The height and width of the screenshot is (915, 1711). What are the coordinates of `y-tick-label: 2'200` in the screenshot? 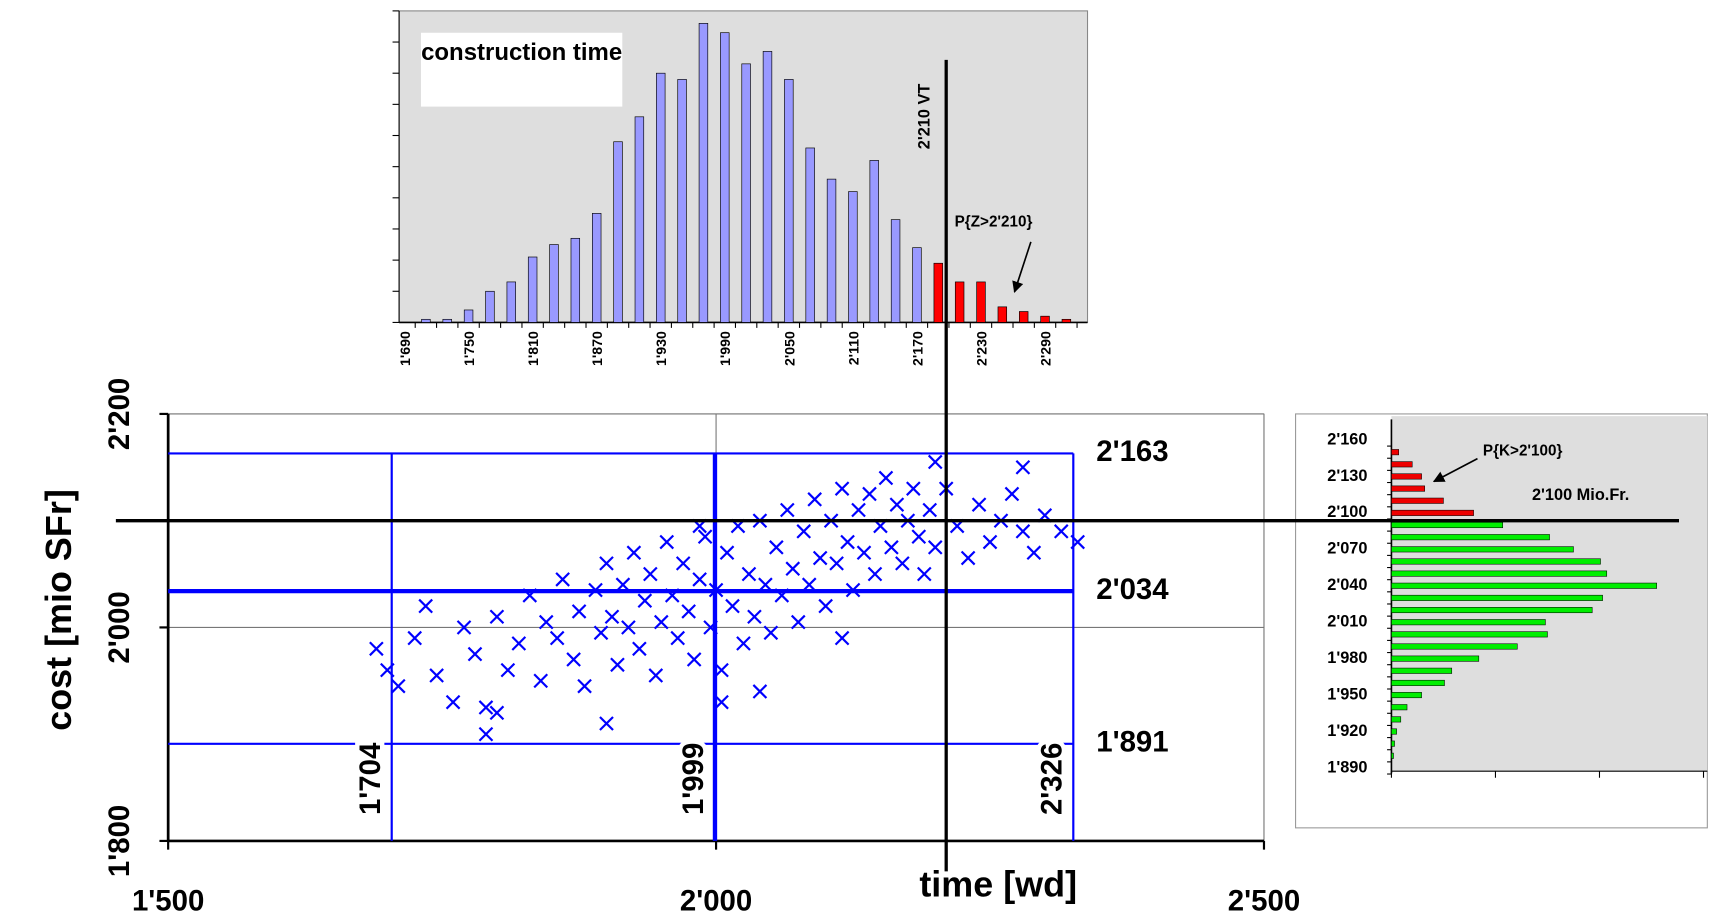 It's located at (119, 414).